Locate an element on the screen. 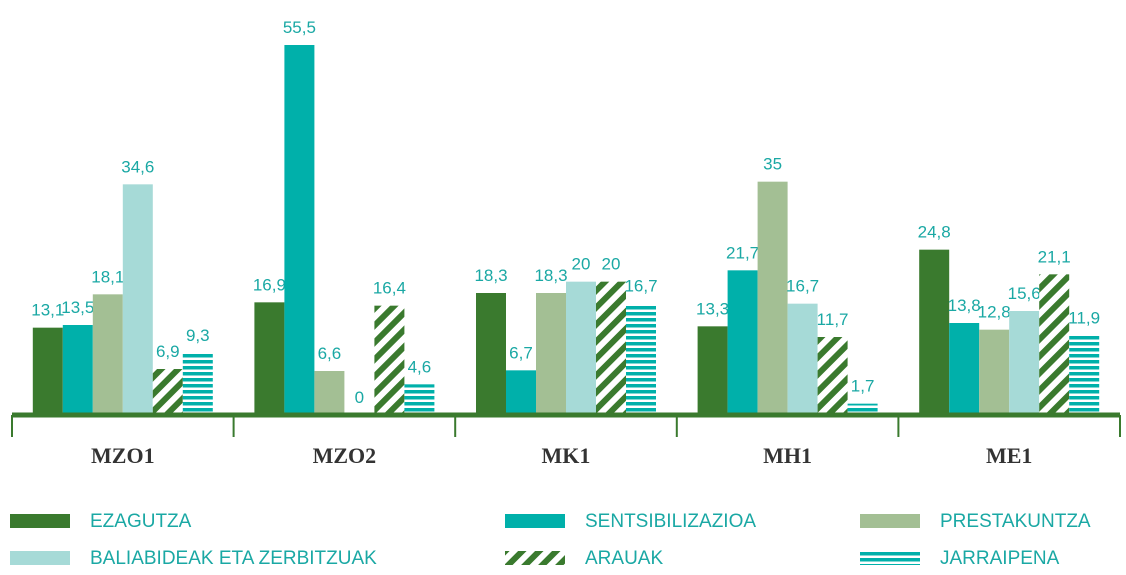 The image size is (1126, 575). legend-label: EZAGUTZA is located at coordinates (141, 521).